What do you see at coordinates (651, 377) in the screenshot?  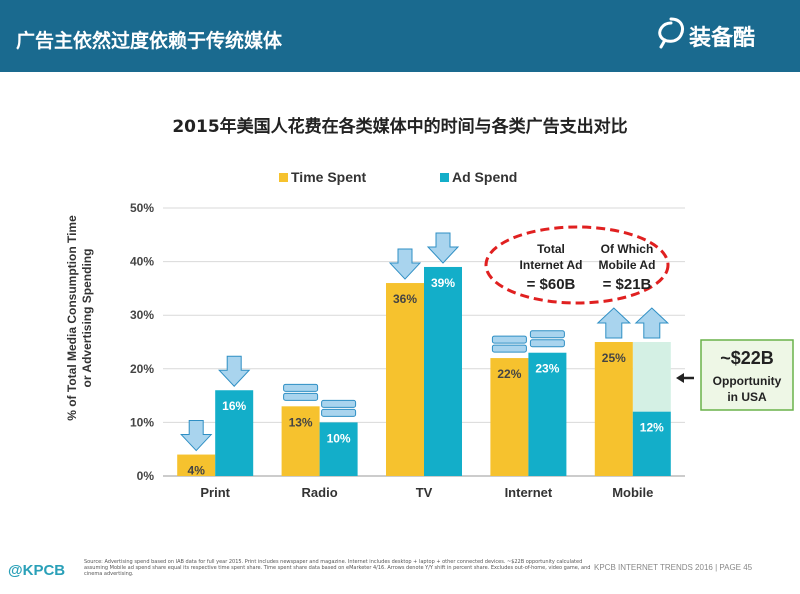 I see `opportunity-area` at bounding box center [651, 377].